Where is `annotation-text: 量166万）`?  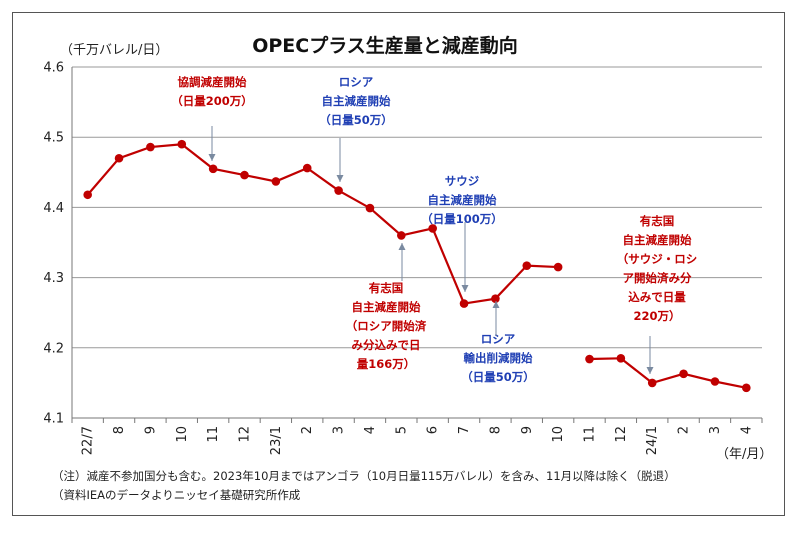 annotation-text: 量166万） is located at coordinates (386, 364).